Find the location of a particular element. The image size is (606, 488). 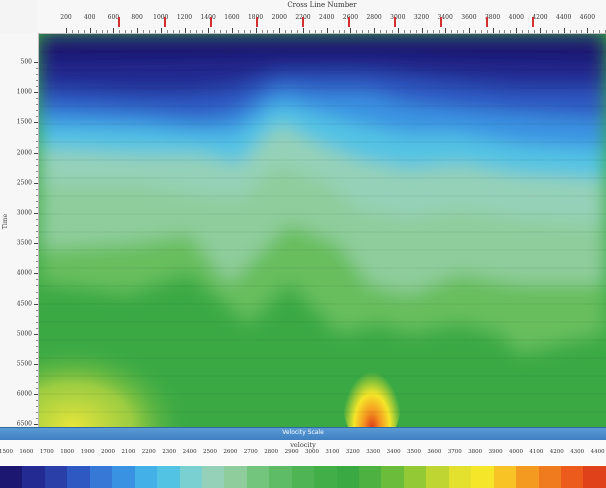

velocity-scale-title: Velocity Scale is located at coordinates (303, 432).